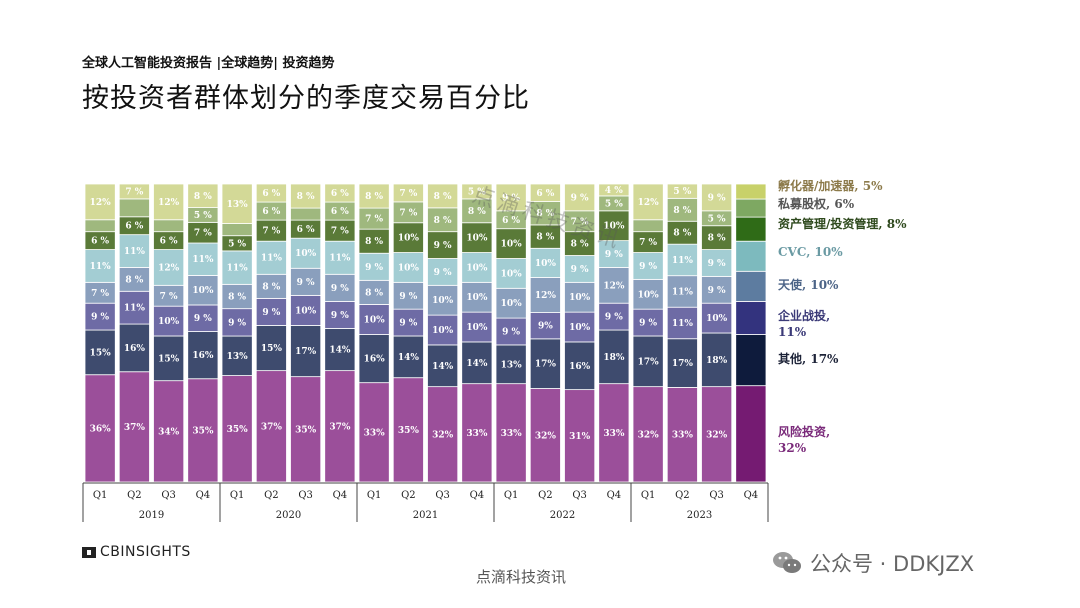 Image resolution: width=1080 pixels, height=608 pixels. Describe the element at coordinates (699, 515) in the screenshot. I see `year-label: 2023` at that location.